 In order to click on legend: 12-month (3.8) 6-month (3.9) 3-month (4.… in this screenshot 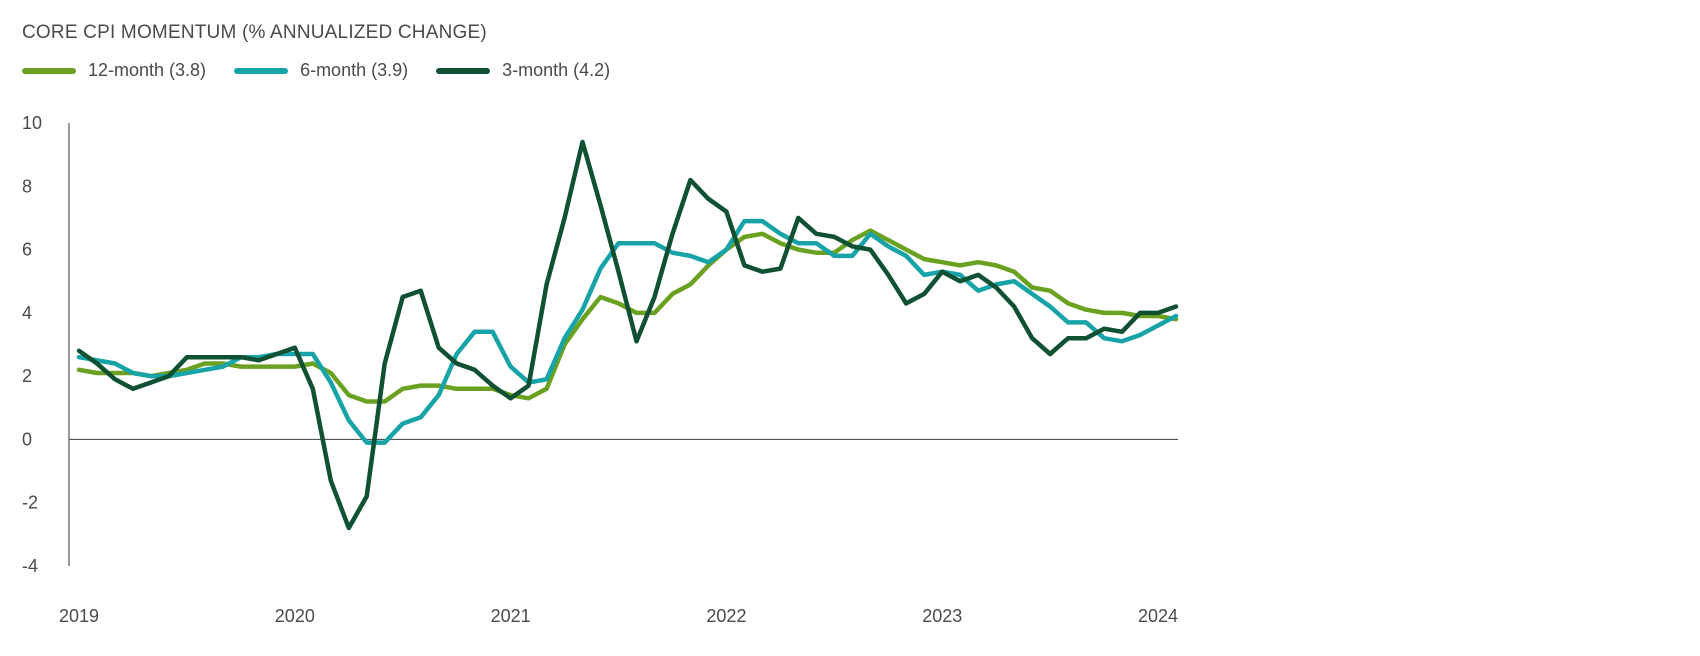, I will do `click(330, 70)`.